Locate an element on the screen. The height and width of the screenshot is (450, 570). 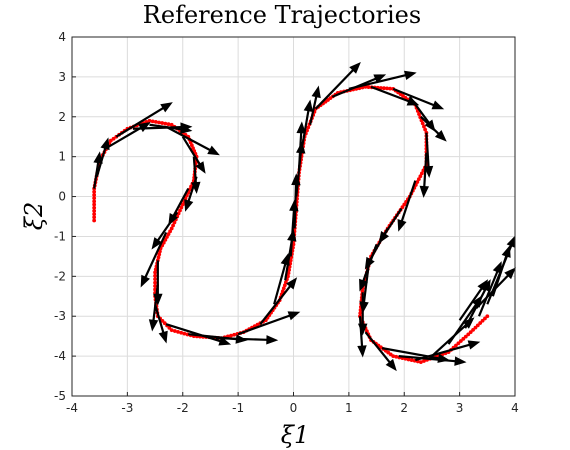
y-tick-label: 0 is located at coordinates (62, 197).